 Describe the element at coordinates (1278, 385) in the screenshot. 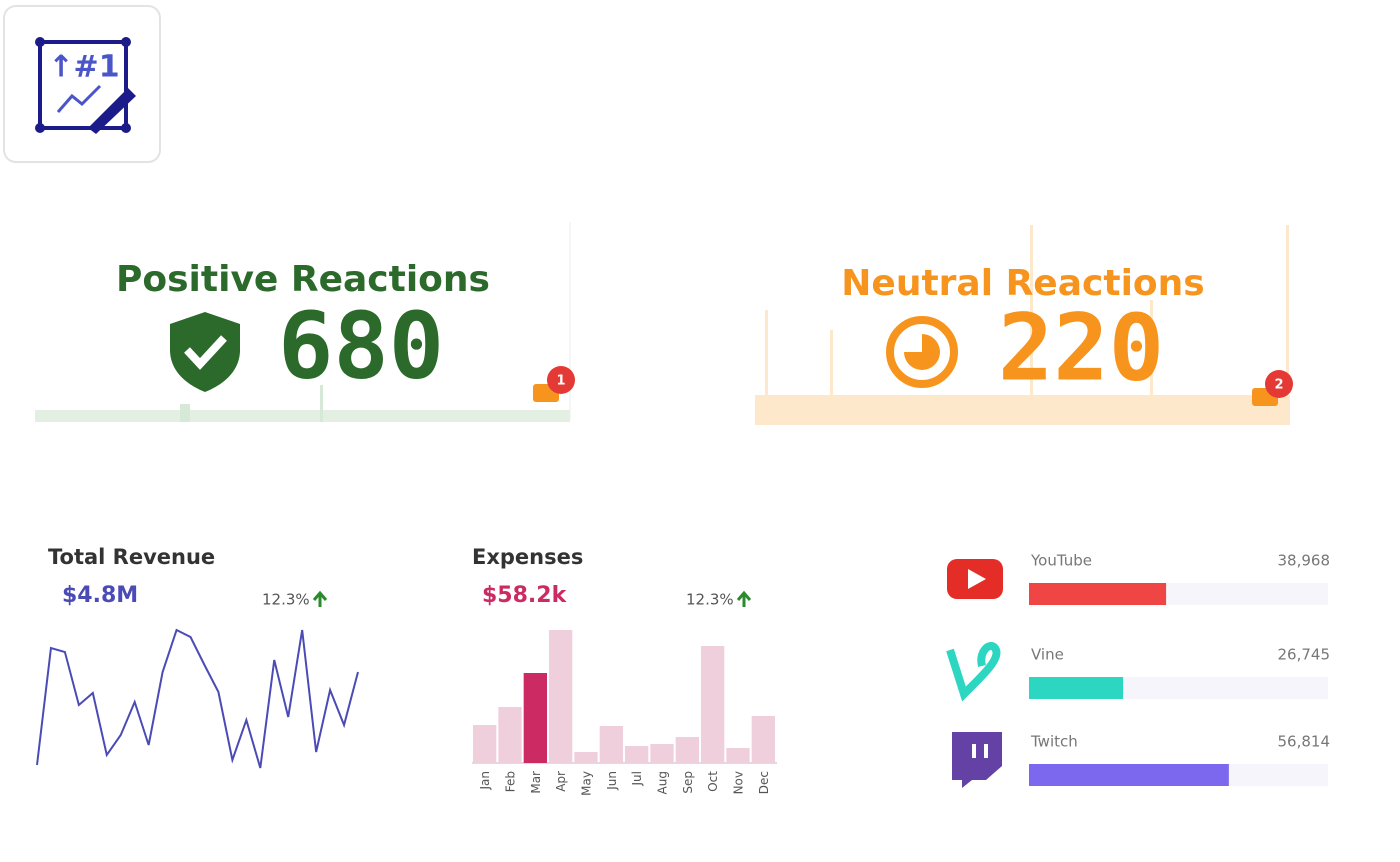

I see `badge: 2` at that location.